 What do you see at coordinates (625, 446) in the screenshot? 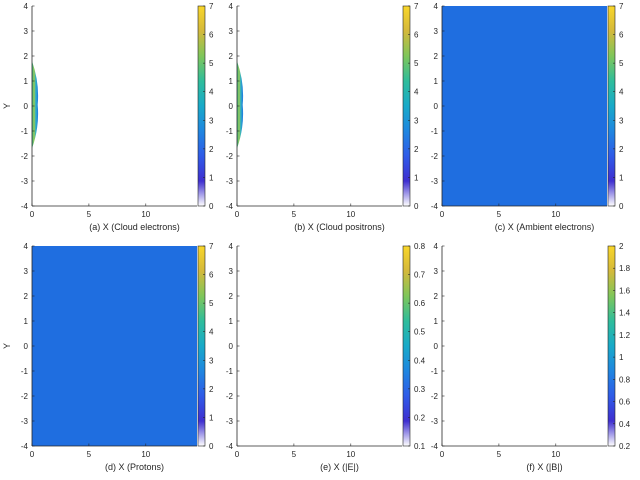
I see `colorbar-tick-label: 0.2` at bounding box center [625, 446].